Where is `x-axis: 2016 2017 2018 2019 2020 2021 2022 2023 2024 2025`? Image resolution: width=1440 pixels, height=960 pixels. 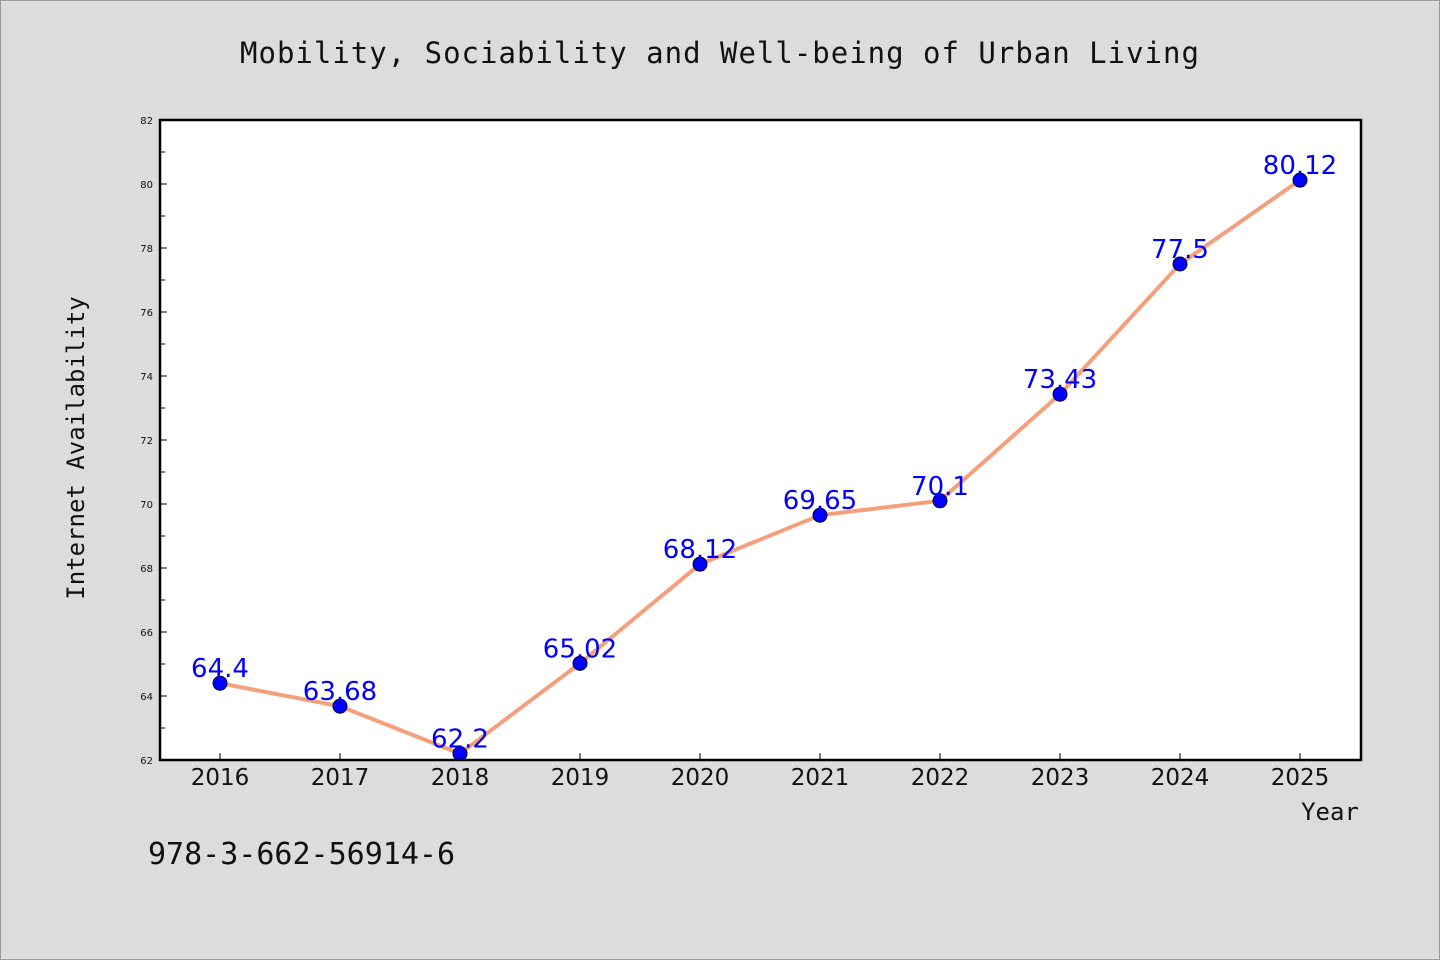 x-axis: 2016 2017 2018 2019 2020 2021 2022 2023 2024 2025 is located at coordinates (760, 772).